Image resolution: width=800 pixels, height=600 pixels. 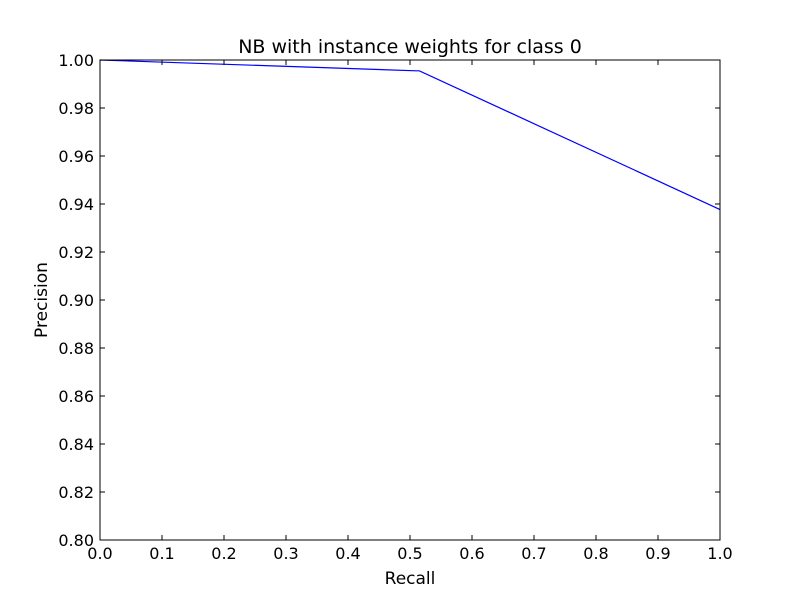 What do you see at coordinates (76, 204) in the screenshot?
I see `y-tick-label: 0.94` at bounding box center [76, 204].